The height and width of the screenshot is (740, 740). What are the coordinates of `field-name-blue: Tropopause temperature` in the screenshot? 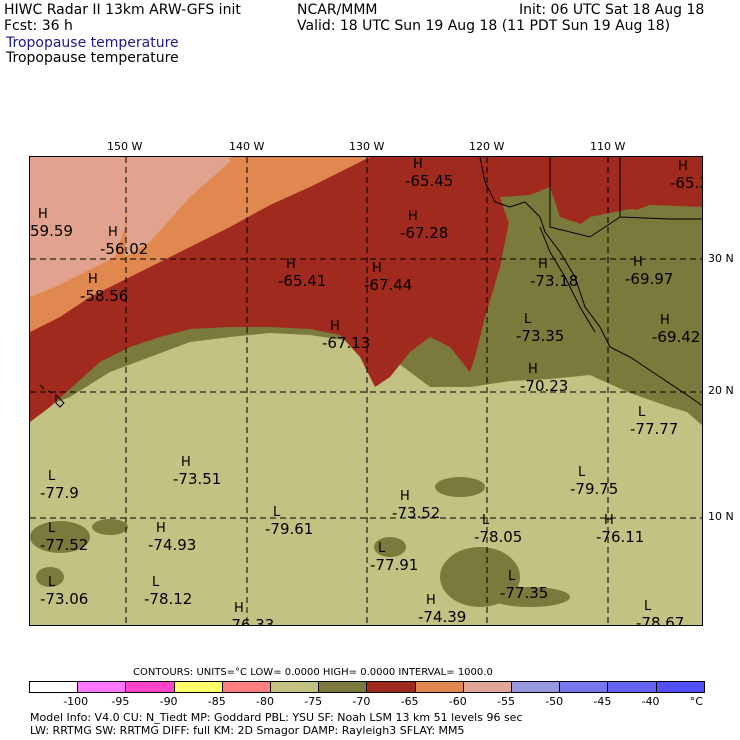 It's located at (92, 43).